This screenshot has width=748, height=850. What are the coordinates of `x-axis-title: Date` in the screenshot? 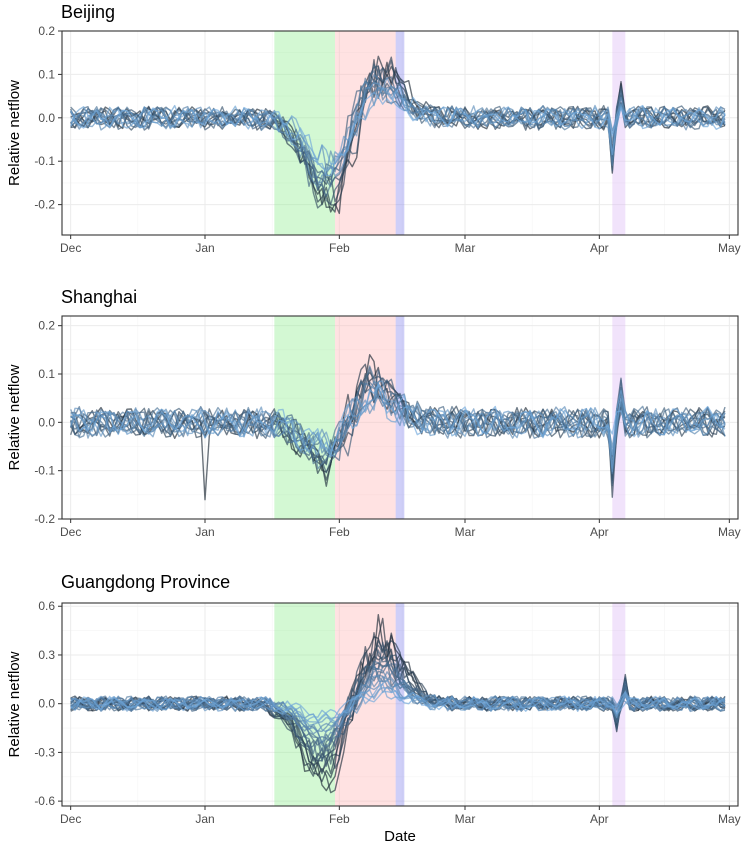 It's located at (400, 836).